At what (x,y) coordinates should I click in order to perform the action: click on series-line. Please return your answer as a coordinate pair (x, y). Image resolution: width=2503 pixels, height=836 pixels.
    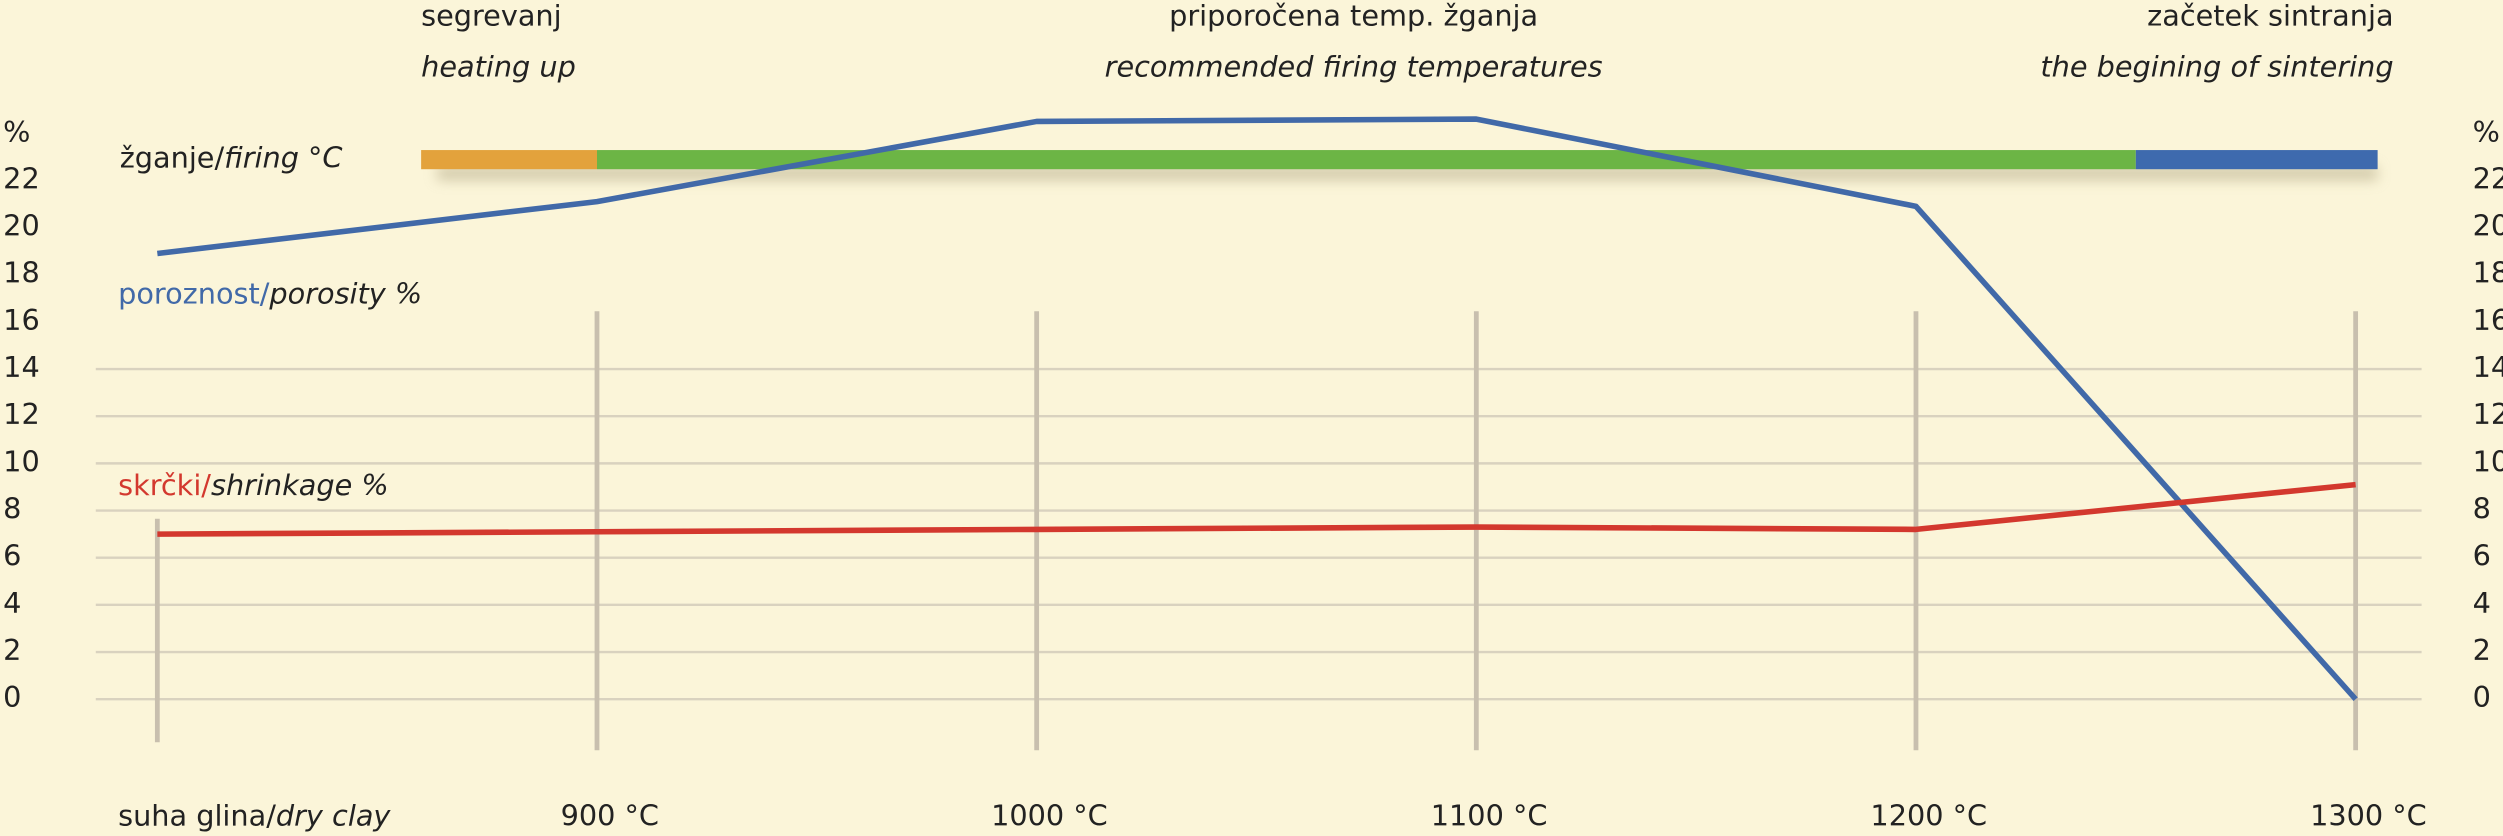
    Looking at the image, I should click on (1256, 509).